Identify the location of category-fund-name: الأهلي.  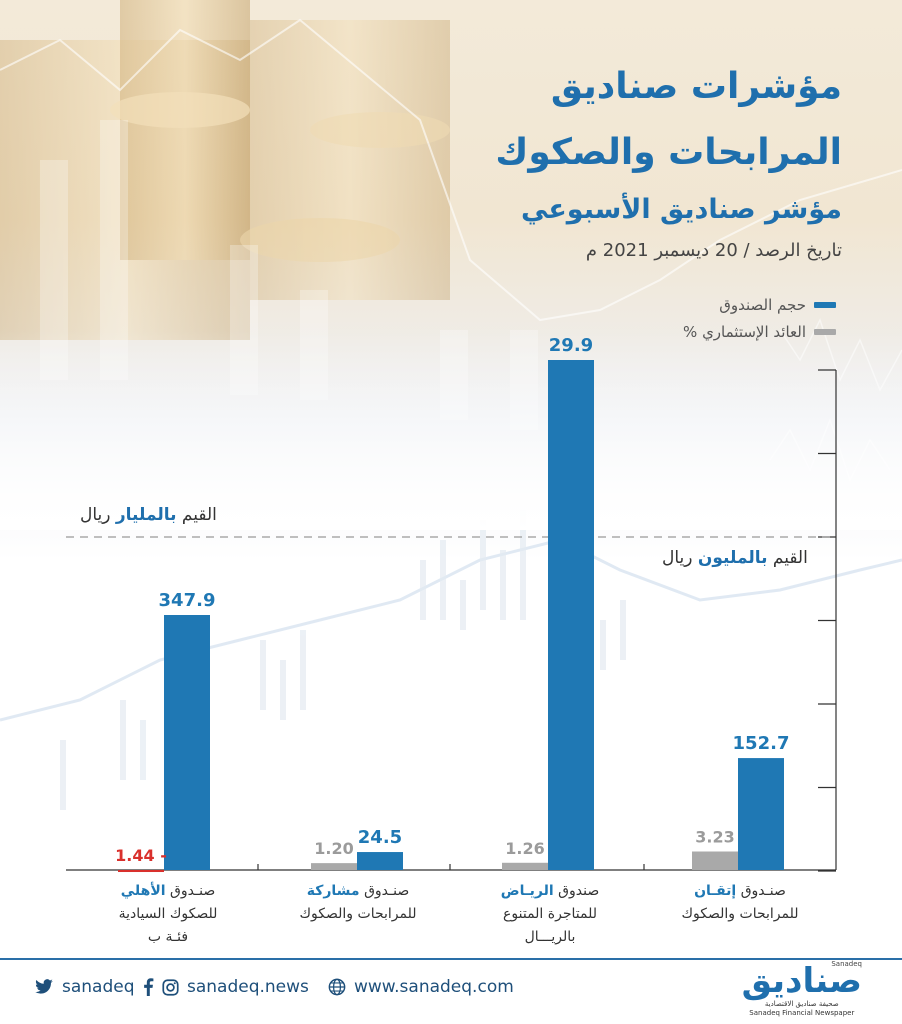
(143, 891).